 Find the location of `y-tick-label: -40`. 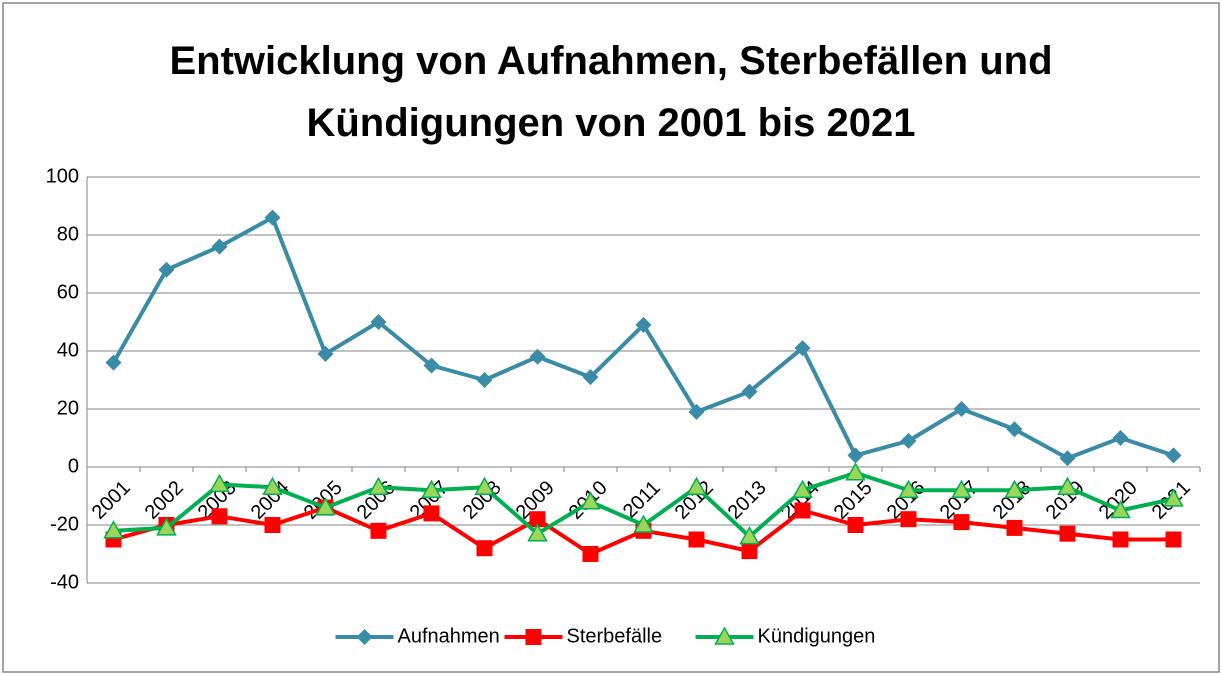

y-tick-label: -40 is located at coordinates (64, 582).